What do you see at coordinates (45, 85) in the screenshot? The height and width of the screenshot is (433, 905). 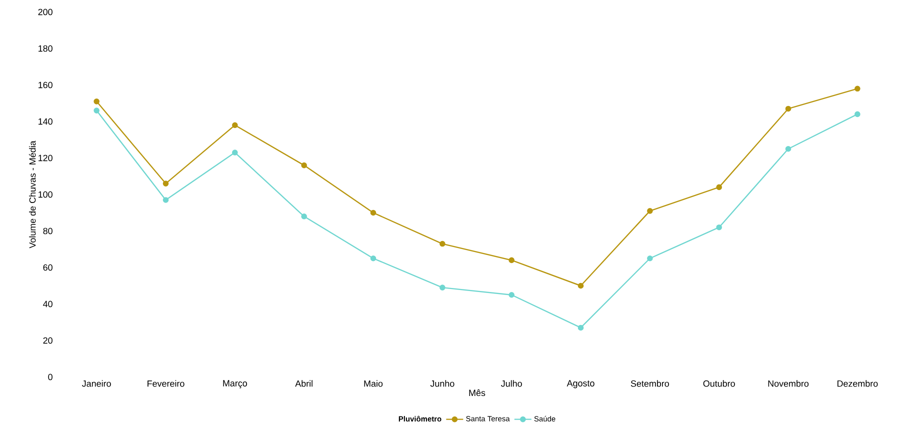 I see `y-tick-label: 160` at bounding box center [45, 85].